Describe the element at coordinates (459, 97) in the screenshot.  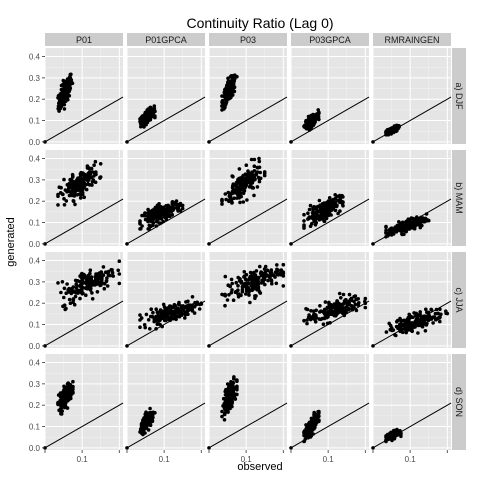
I see `row-strip-label: a) DJF` at that location.